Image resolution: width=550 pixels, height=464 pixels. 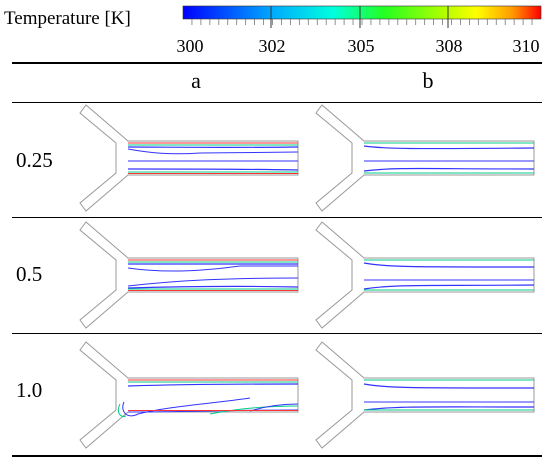 I want to click on row-label-0-25: 0.25, so click(x=34, y=160).